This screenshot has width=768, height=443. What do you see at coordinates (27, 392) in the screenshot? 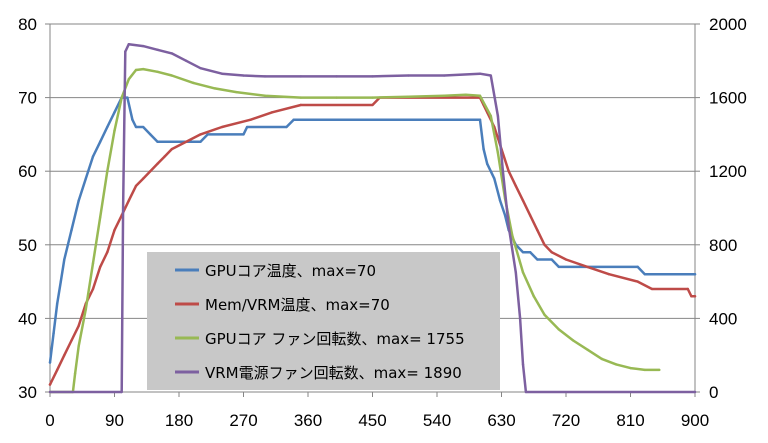
I see `y-left-tick-label-0: 30` at bounding box center [27, 392].